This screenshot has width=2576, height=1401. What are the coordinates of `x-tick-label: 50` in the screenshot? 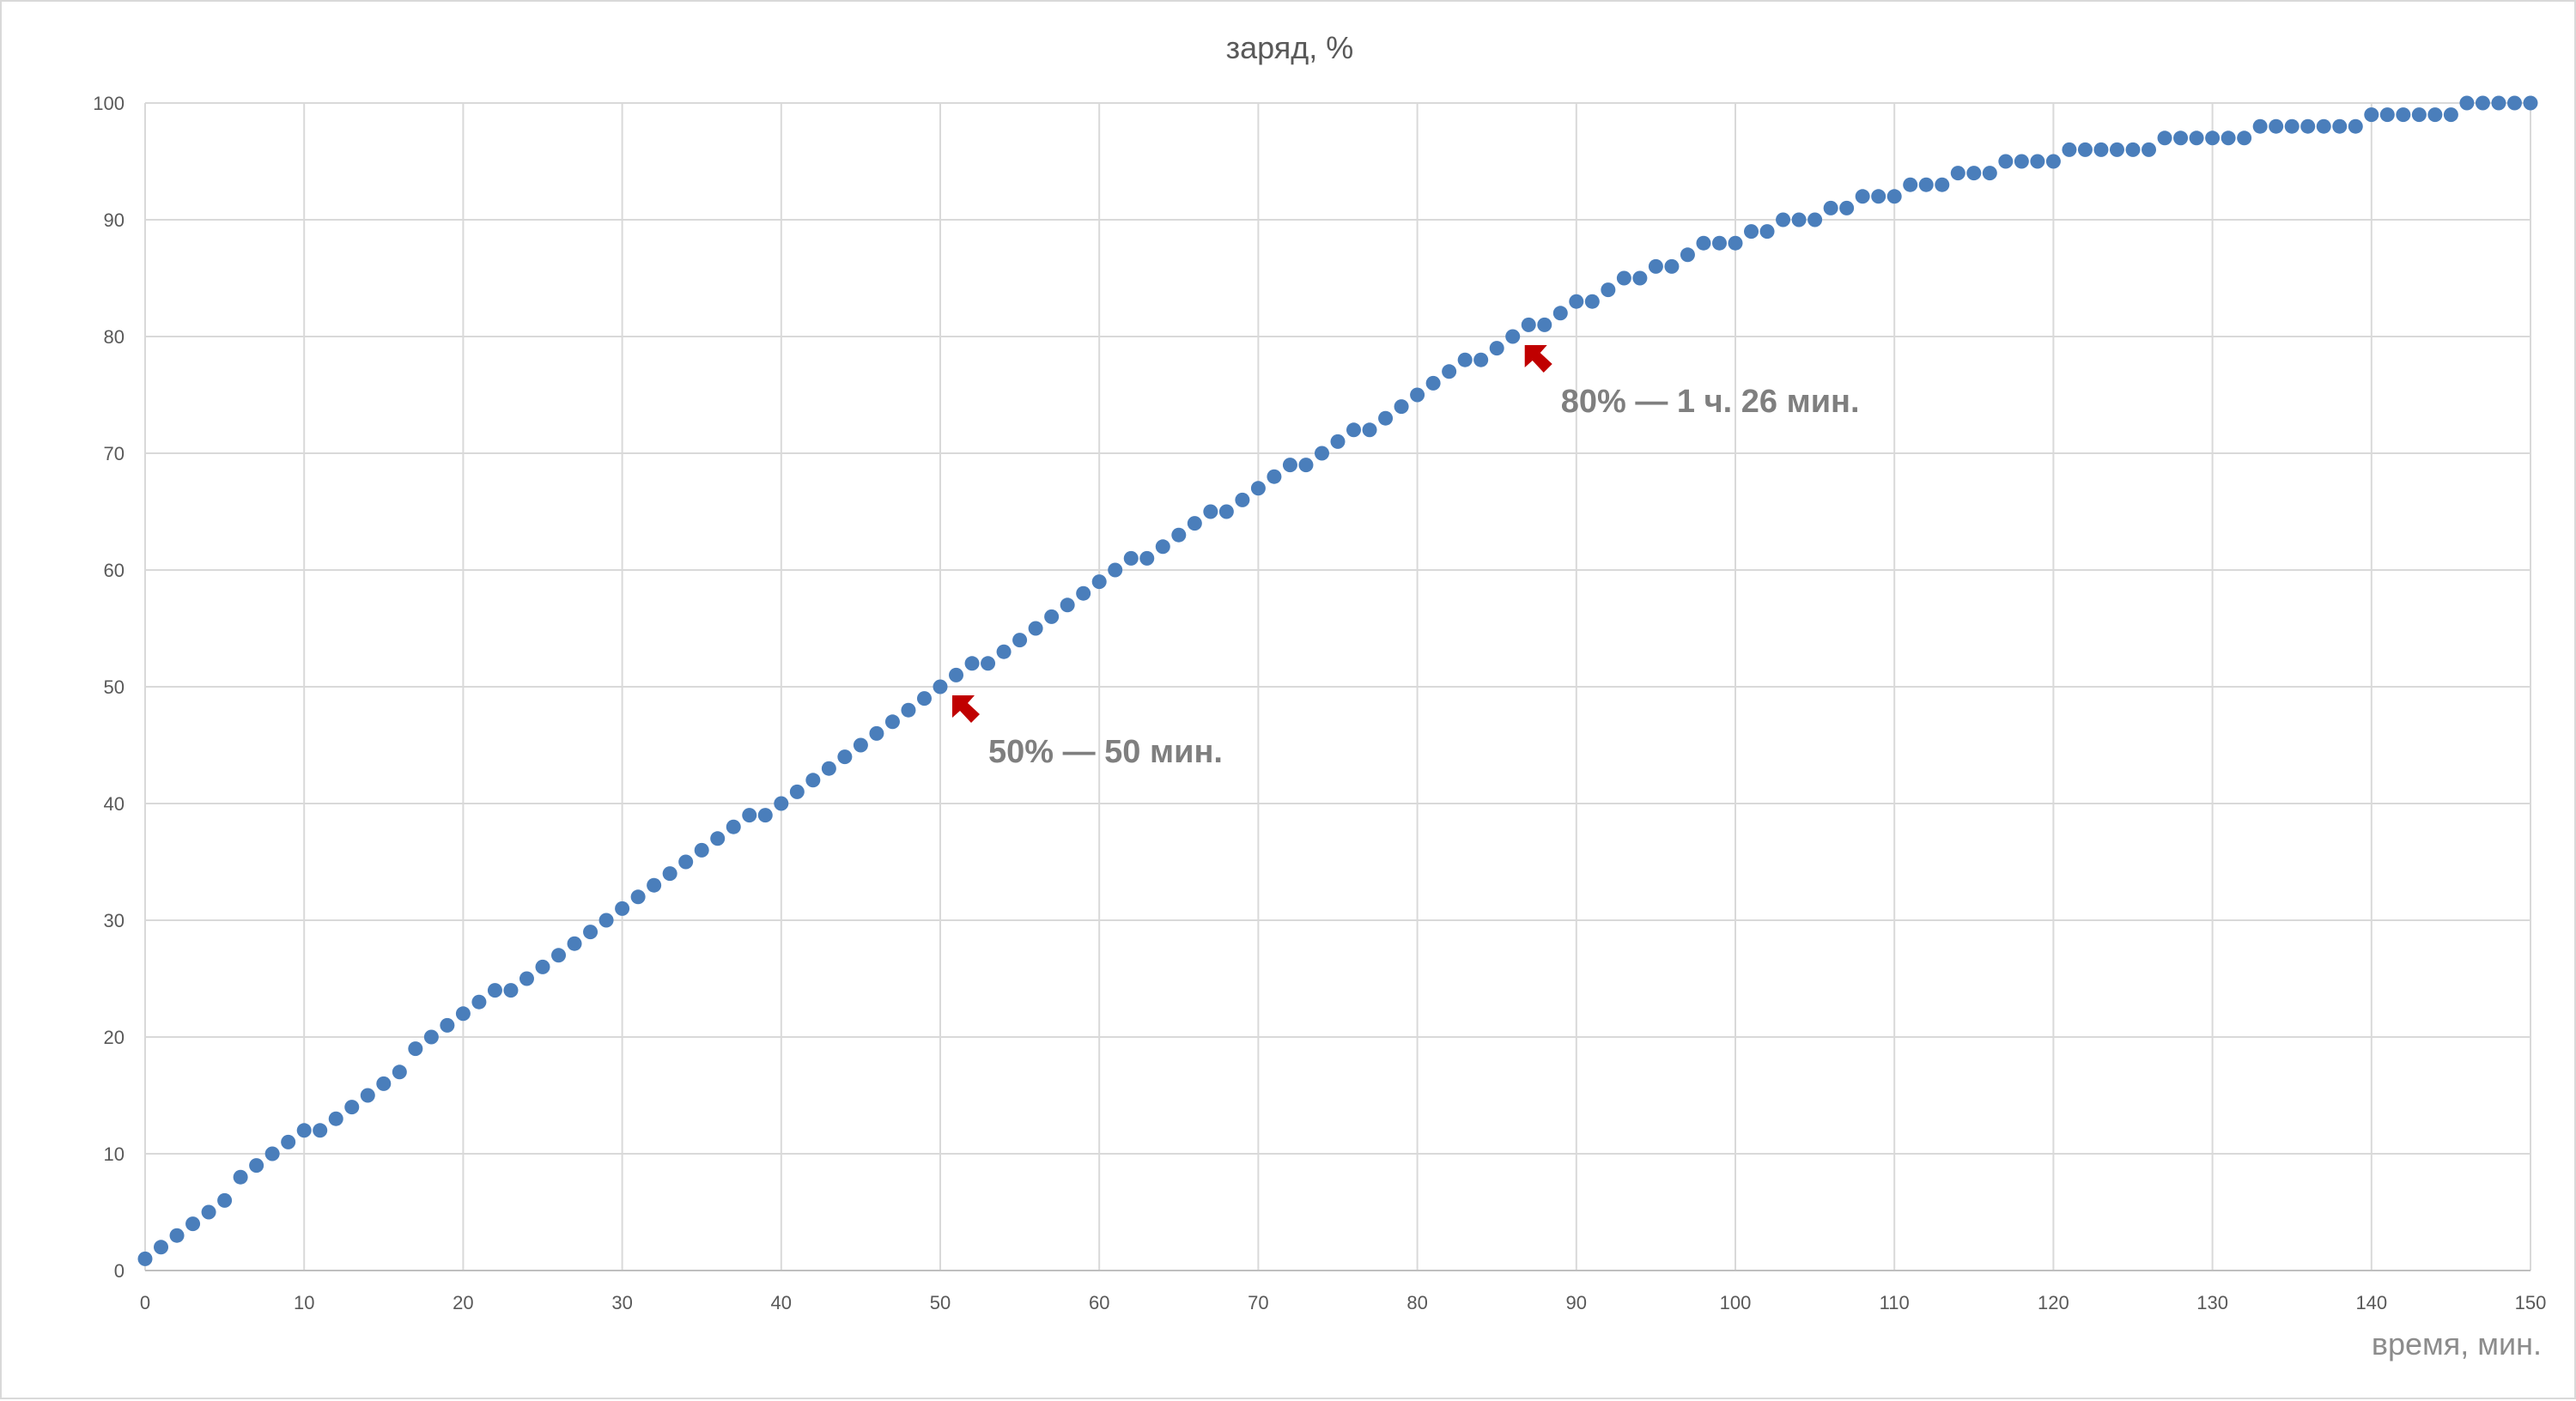 It's located at (940, 1302).